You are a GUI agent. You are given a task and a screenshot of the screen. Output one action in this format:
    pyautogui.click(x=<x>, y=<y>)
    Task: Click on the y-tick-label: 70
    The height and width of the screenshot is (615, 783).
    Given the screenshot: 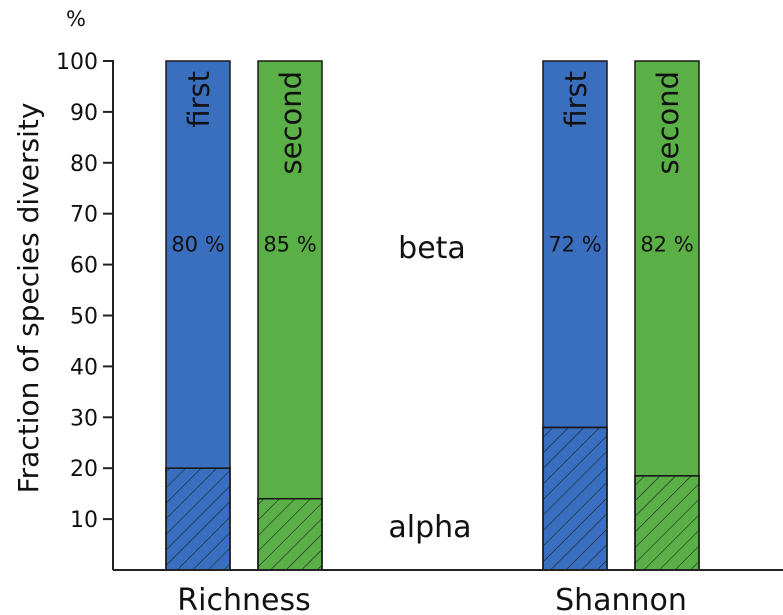 What is the action you would take?
    pyautogui.click(x=84, y=215)
    